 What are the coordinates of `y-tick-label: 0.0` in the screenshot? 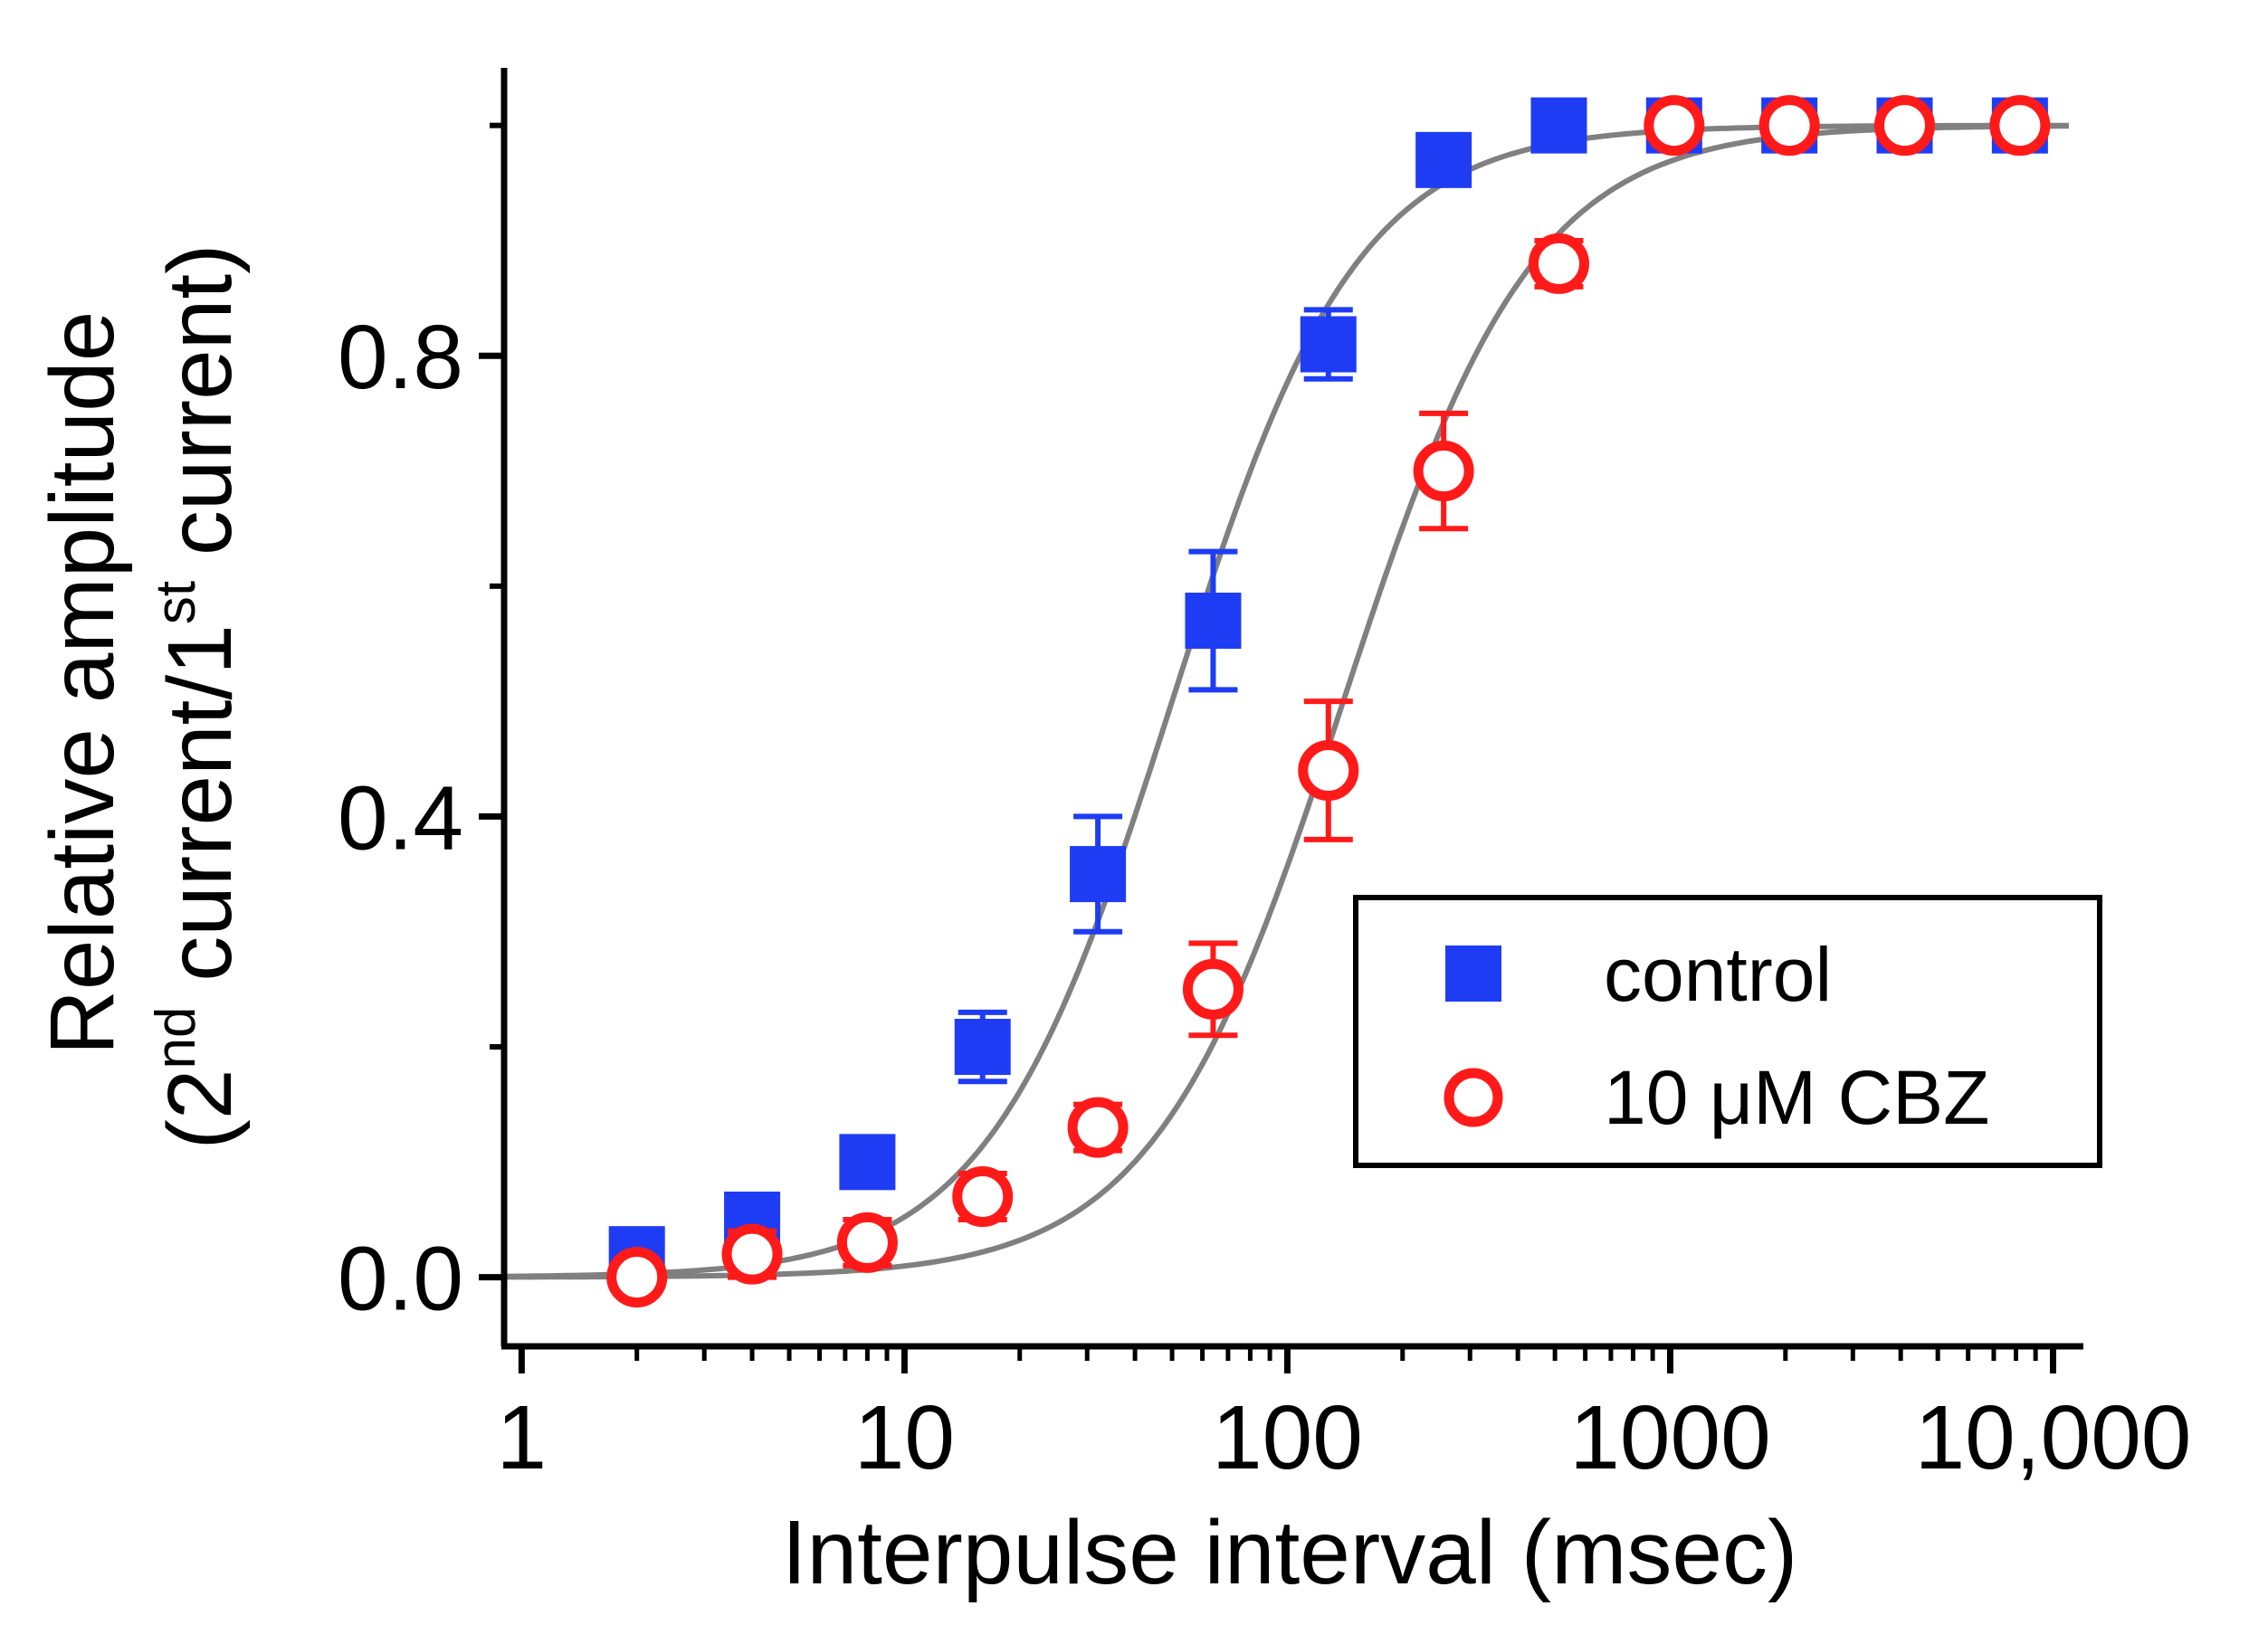 It's located at (400, 1279).